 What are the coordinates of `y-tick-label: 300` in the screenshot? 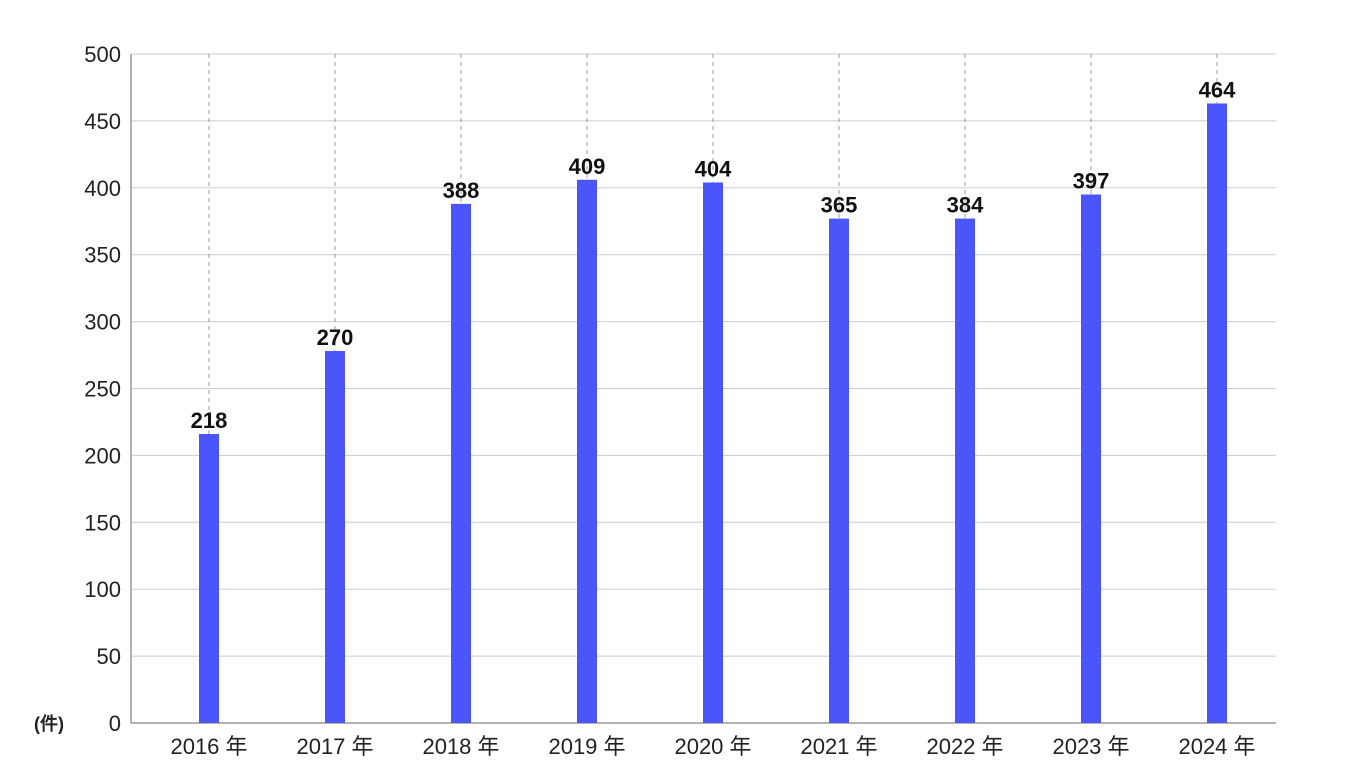 It's located at (102, 322).